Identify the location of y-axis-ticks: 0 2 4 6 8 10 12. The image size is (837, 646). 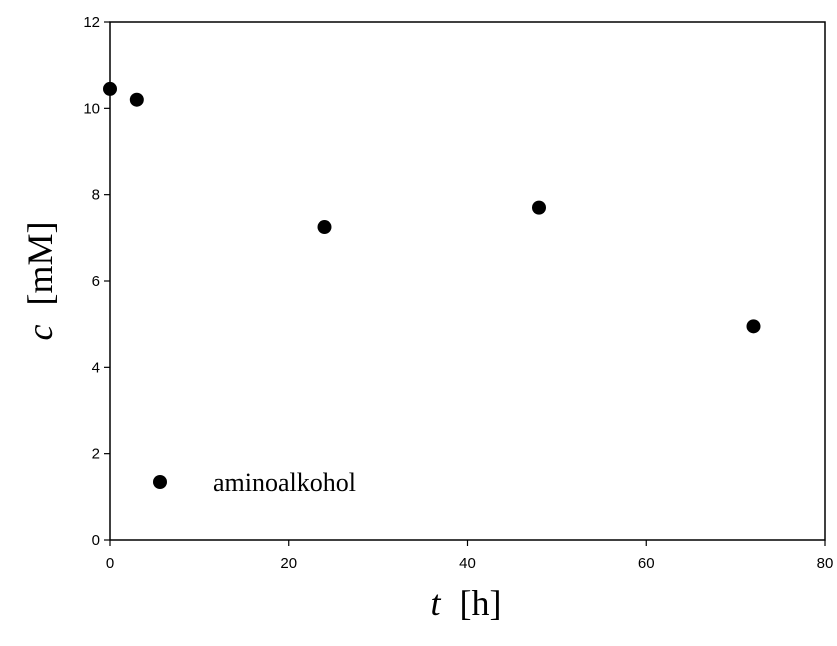
(96, 281).